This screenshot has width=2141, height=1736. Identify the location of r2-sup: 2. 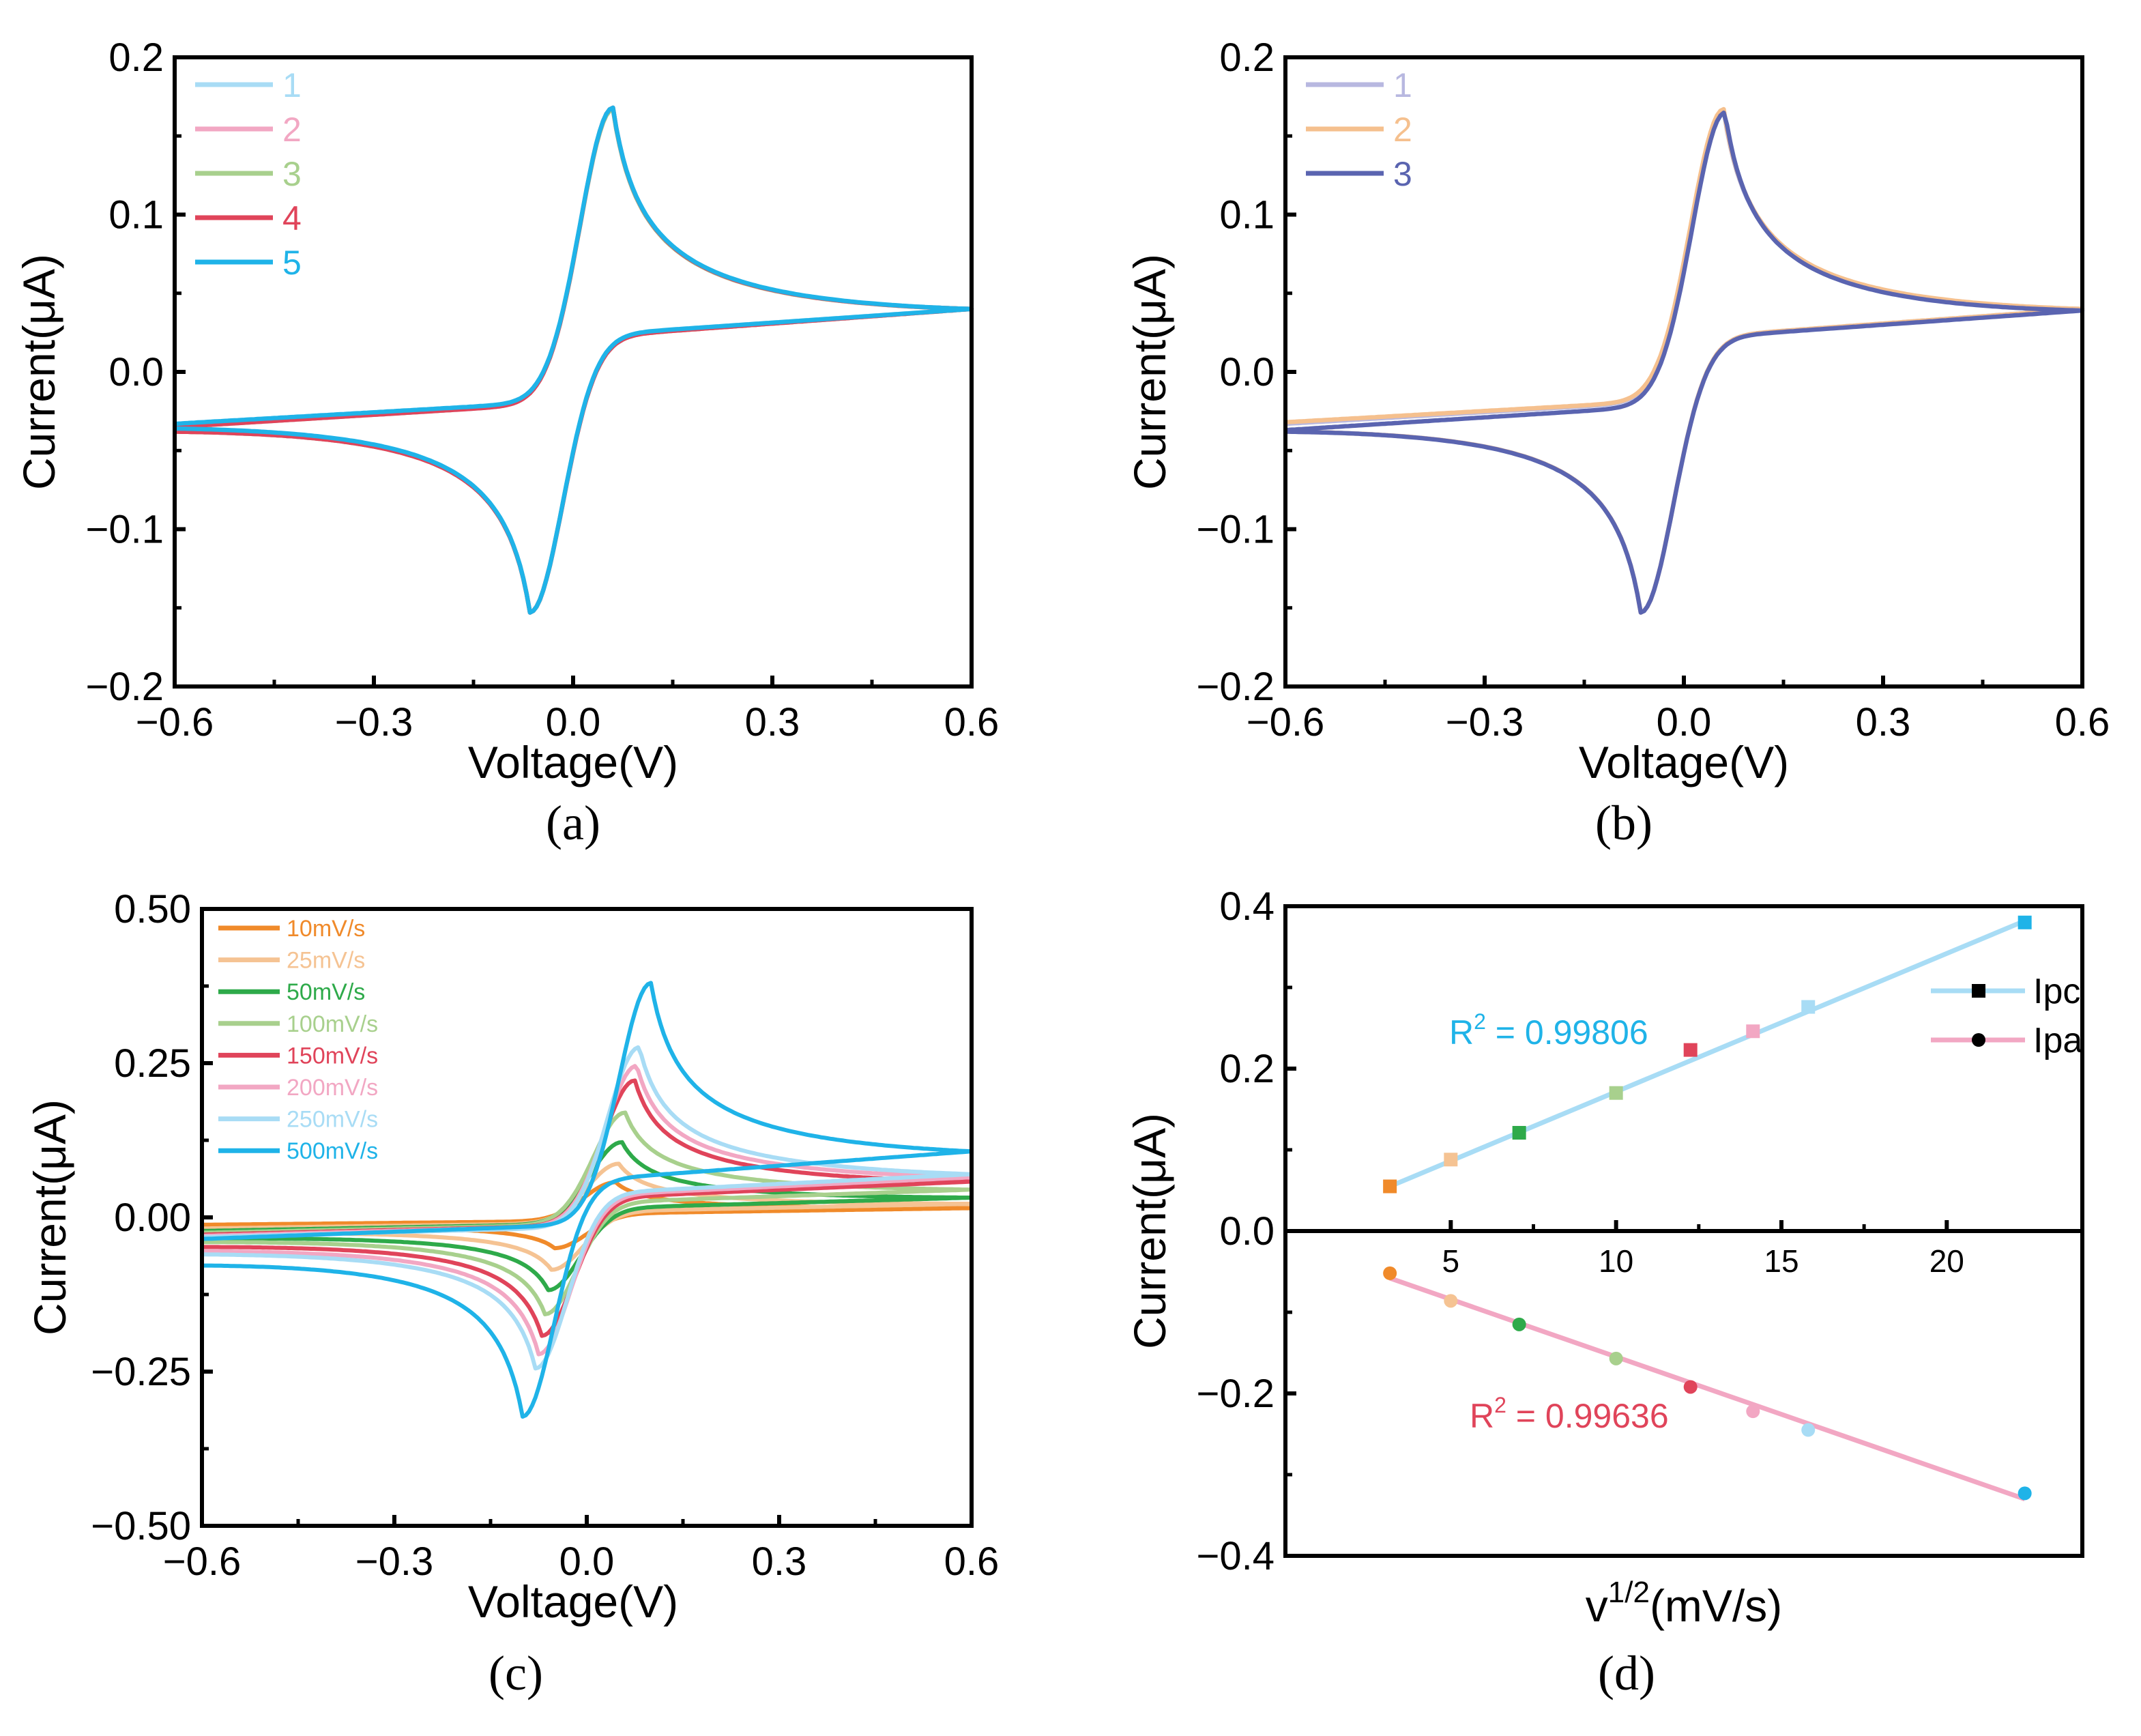
(1500, 1405).